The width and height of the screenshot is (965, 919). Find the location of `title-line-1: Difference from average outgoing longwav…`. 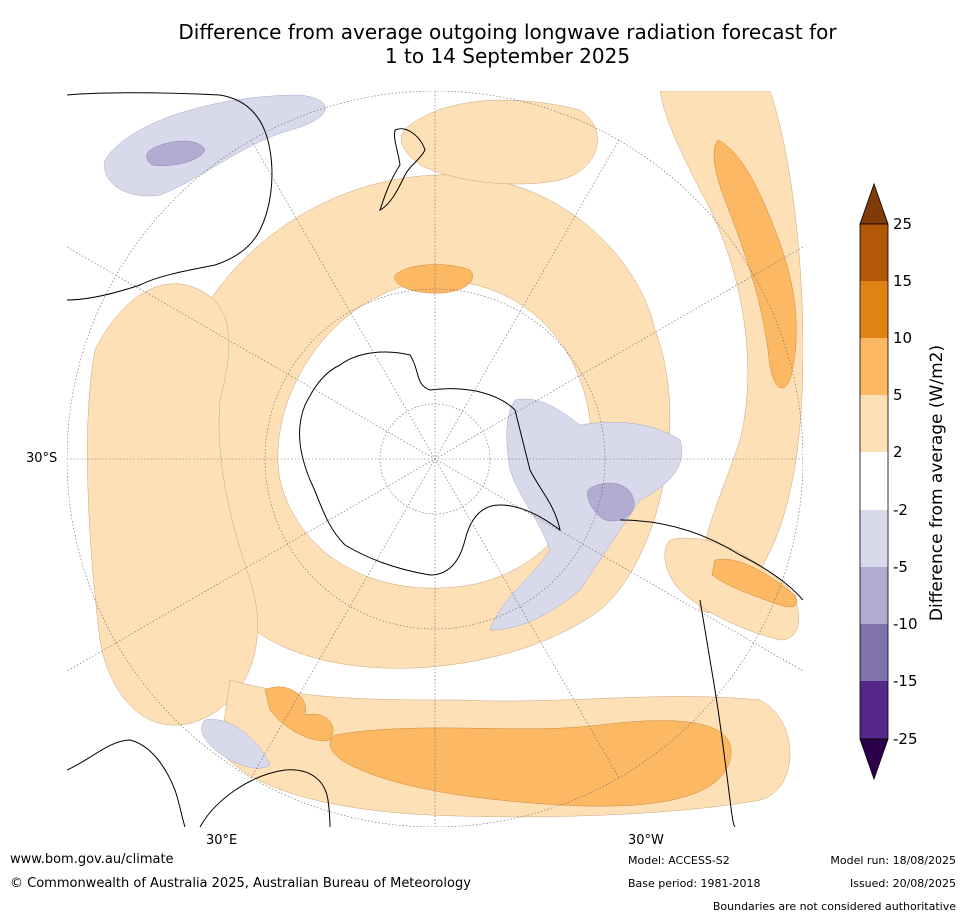

title-line-1: Difference from average outgoing longwav… is located at coordinates (507, 32).